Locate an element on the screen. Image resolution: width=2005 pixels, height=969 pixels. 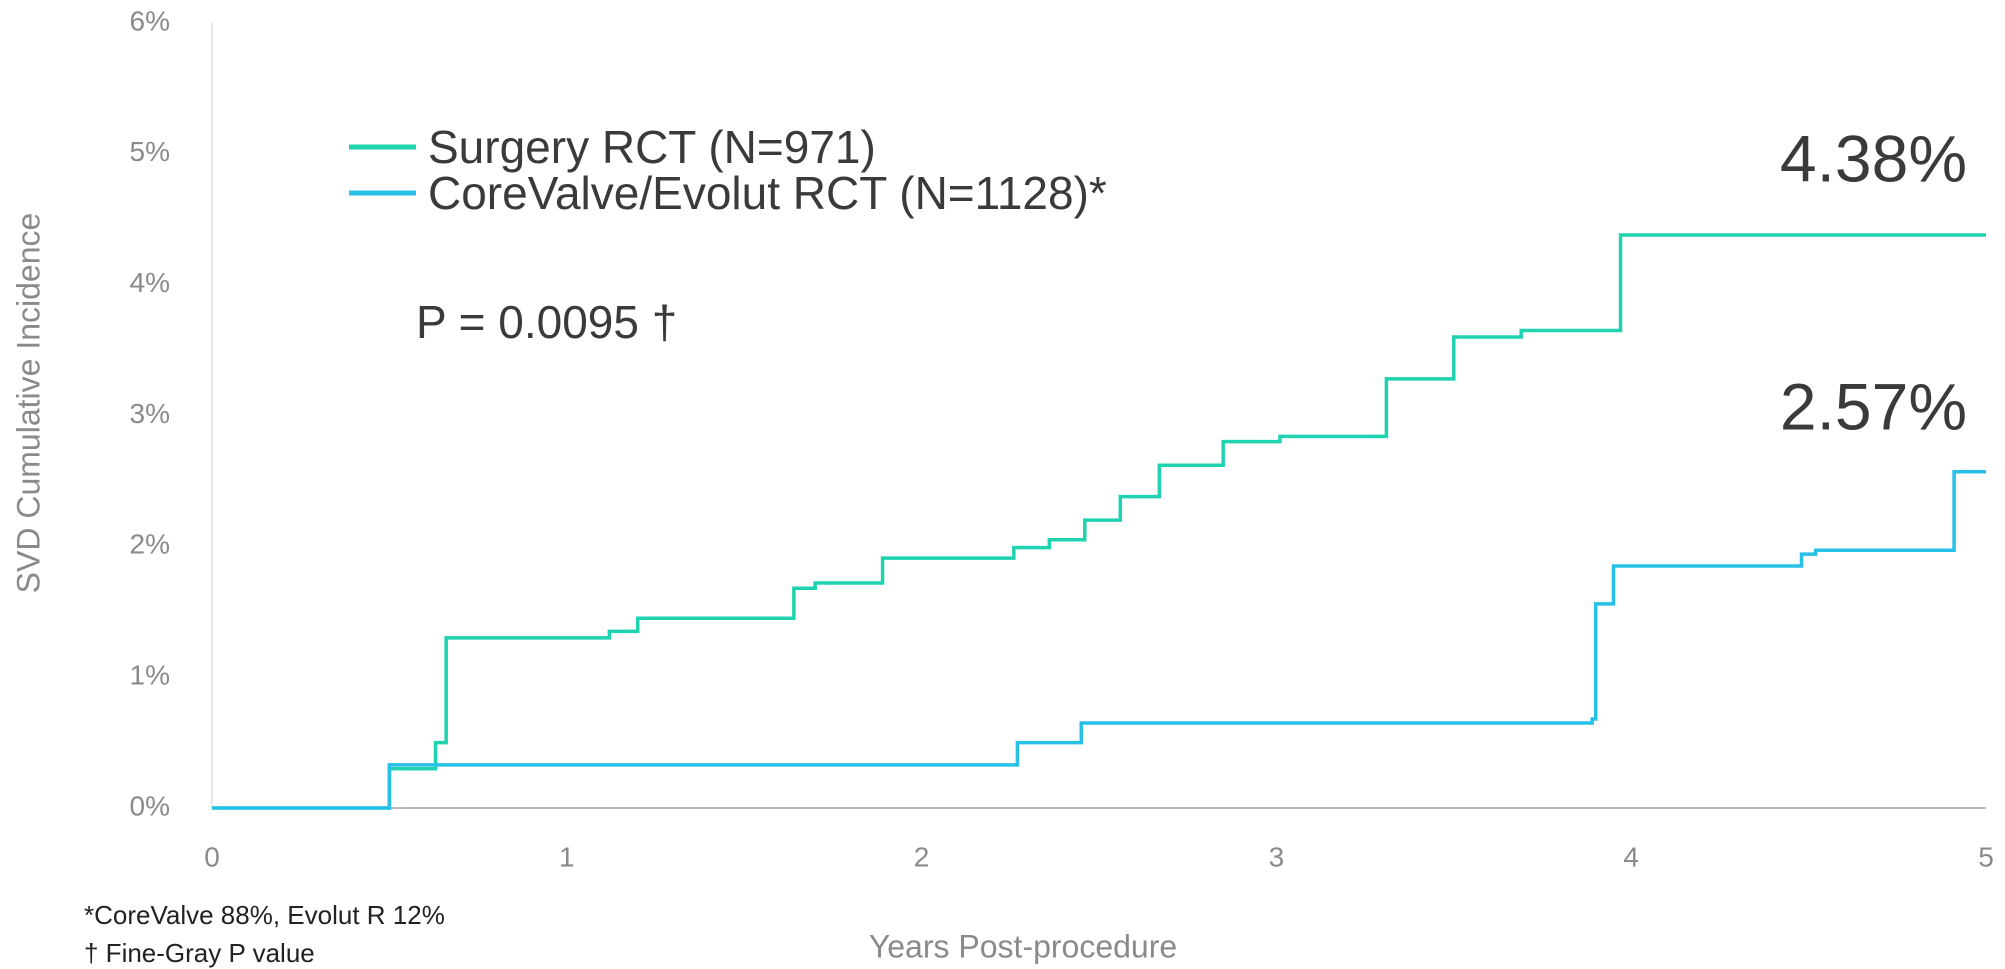
x-tick-label: 2 is located at coordinates (922, 856).